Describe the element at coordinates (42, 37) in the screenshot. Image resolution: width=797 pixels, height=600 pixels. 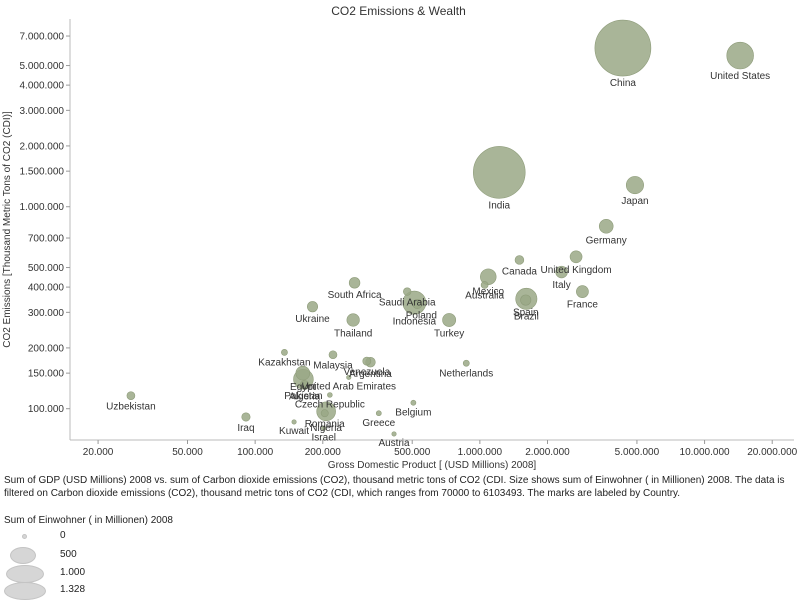
I see `y-tick-label: 7.000.000` at that location.